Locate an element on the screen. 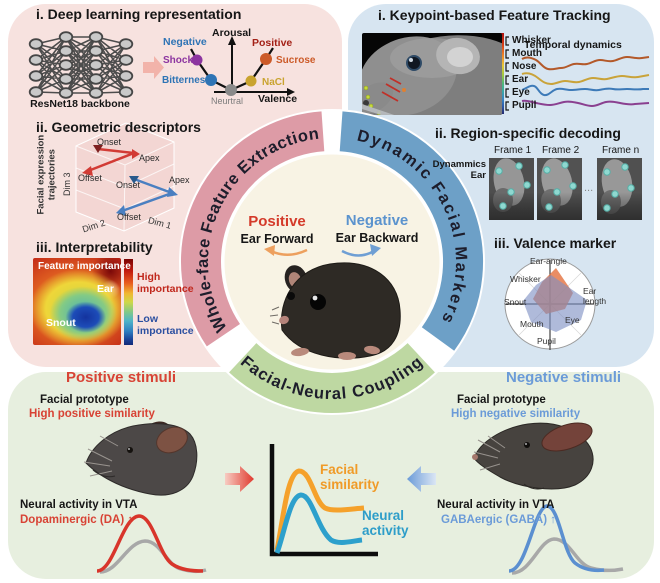 The image size is (660, 583). frame-n-label: Frame n is located at coordinates (621, 150).